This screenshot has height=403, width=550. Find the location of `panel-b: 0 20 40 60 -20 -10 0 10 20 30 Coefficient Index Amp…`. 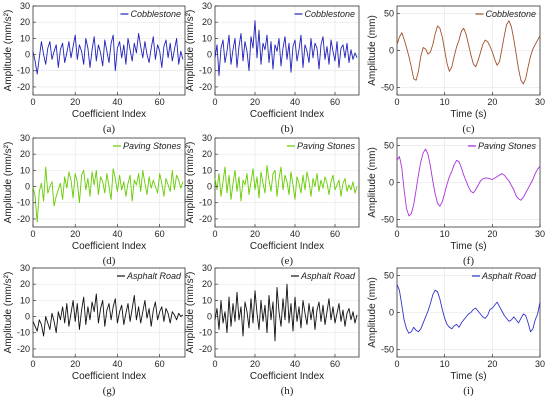

panel-b: 0 20 40 60 -20 -10 0 10 20 30 Coefficient Index Amp… is located at coordinates (272, 68).